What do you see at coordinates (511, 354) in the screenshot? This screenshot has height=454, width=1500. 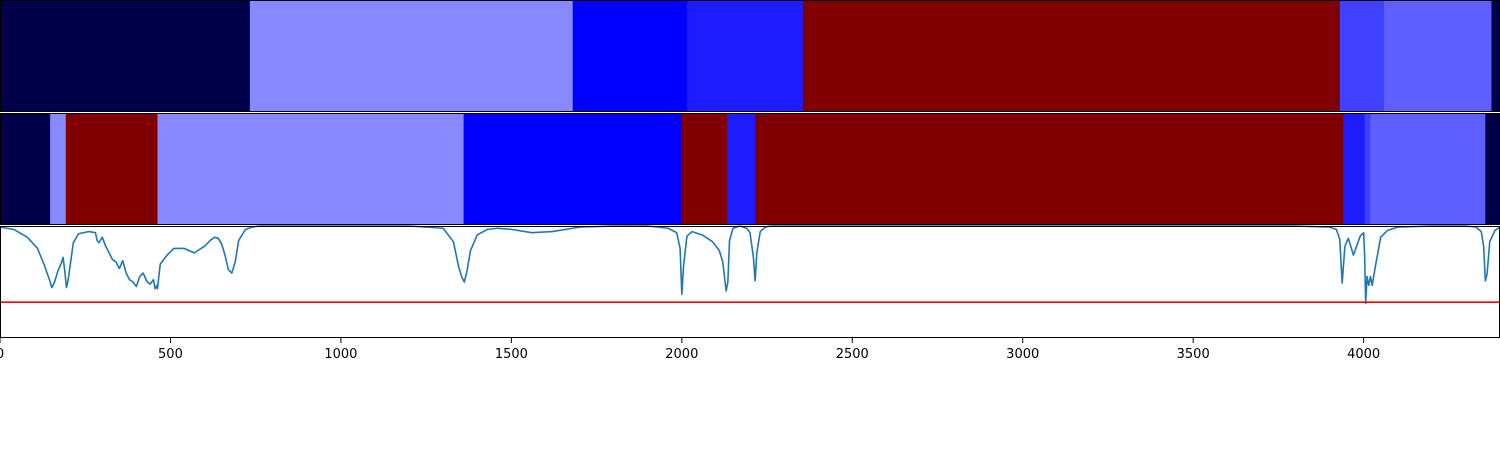 I see `x-tick-label: 1500` at bounding box center [511, 354].